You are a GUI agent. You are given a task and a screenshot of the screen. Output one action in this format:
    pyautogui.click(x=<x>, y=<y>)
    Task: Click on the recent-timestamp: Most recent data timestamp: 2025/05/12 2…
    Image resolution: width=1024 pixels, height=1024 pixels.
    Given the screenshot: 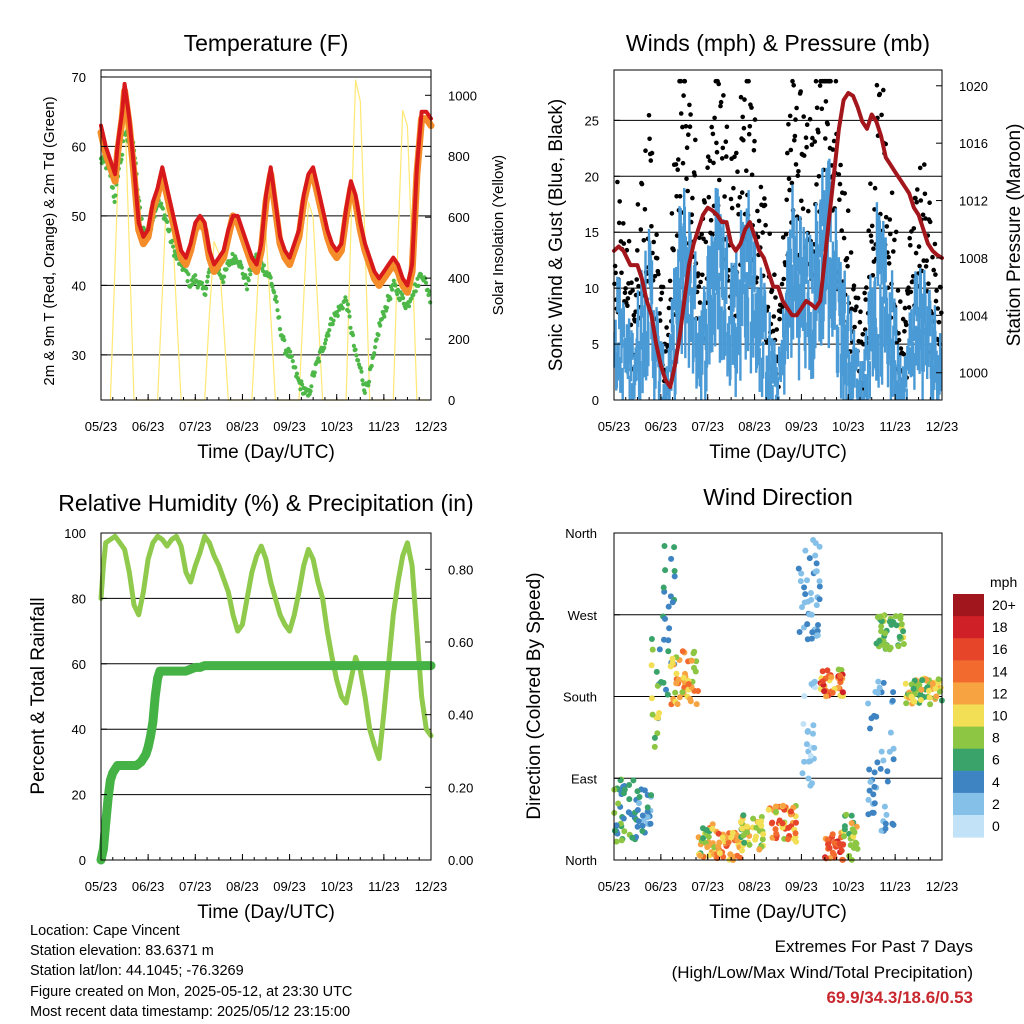 What is the action you would take?
    pyautogui.click(x=190, y=1011)
    